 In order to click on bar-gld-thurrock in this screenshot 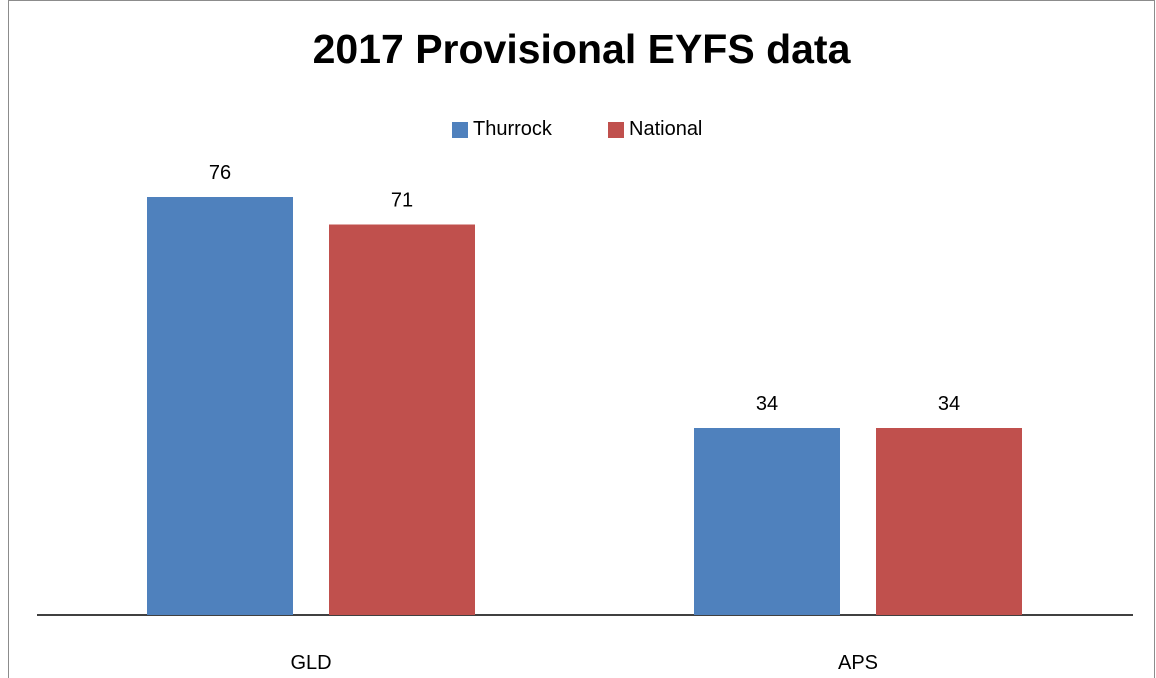, I will do `click(220, 406)`.